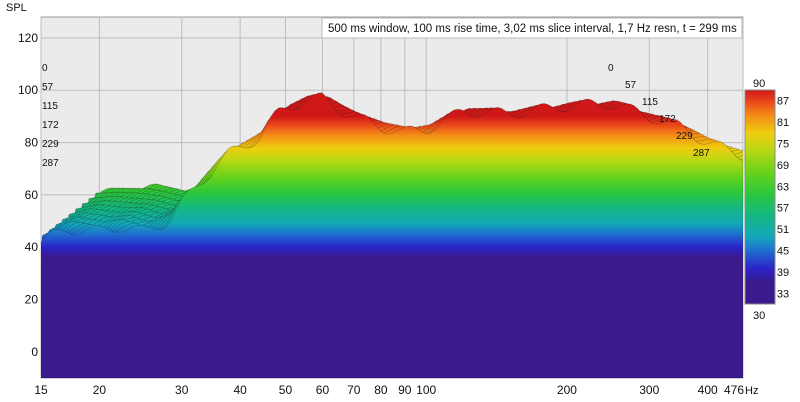 The width and height of the screenshot is (800, 402). I want to click on x-tick-label: 60, so click(323, 390).